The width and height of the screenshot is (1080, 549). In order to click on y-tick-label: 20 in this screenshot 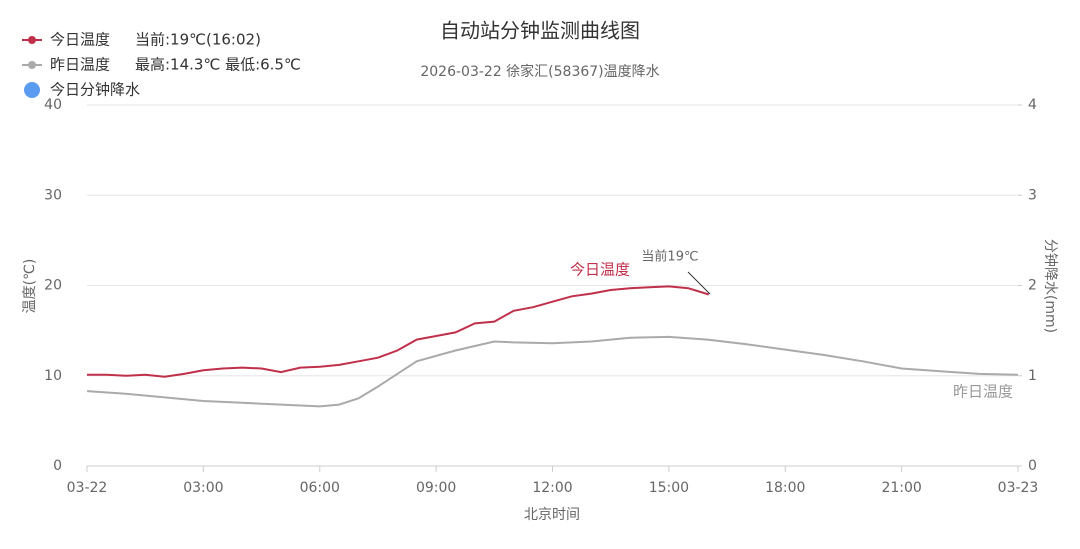, I will do `click(53, 286)`.